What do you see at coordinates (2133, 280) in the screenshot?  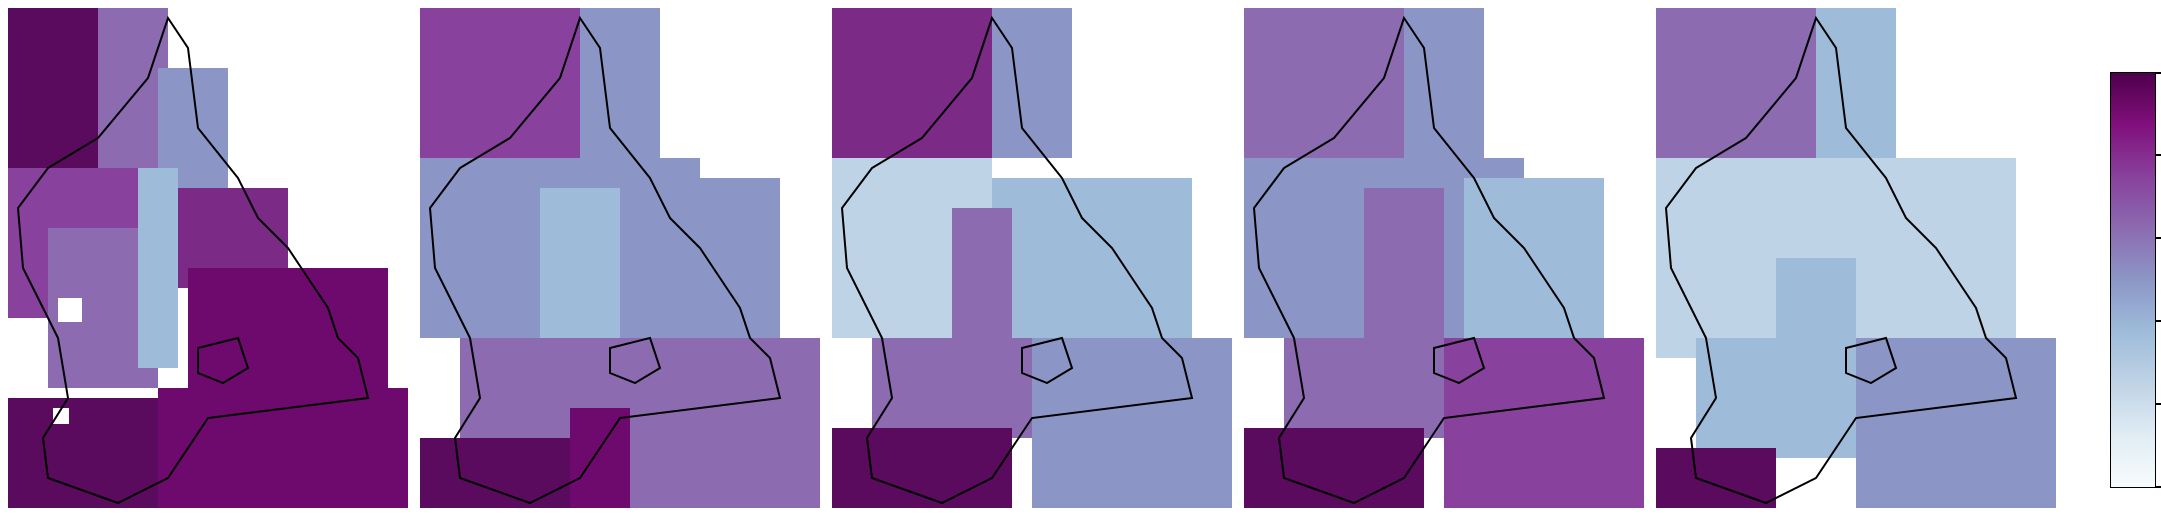 I see `colorbar` at bounding box center [2133, 280].